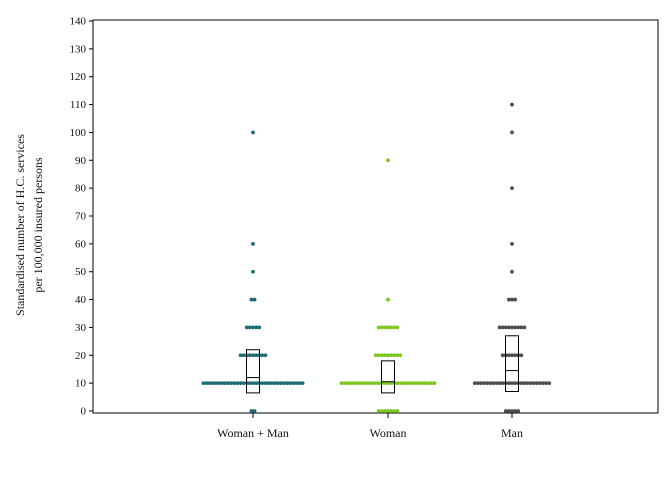 This screenshot has height=480, width=672. I want to click on box-plots, so click(382, 364).